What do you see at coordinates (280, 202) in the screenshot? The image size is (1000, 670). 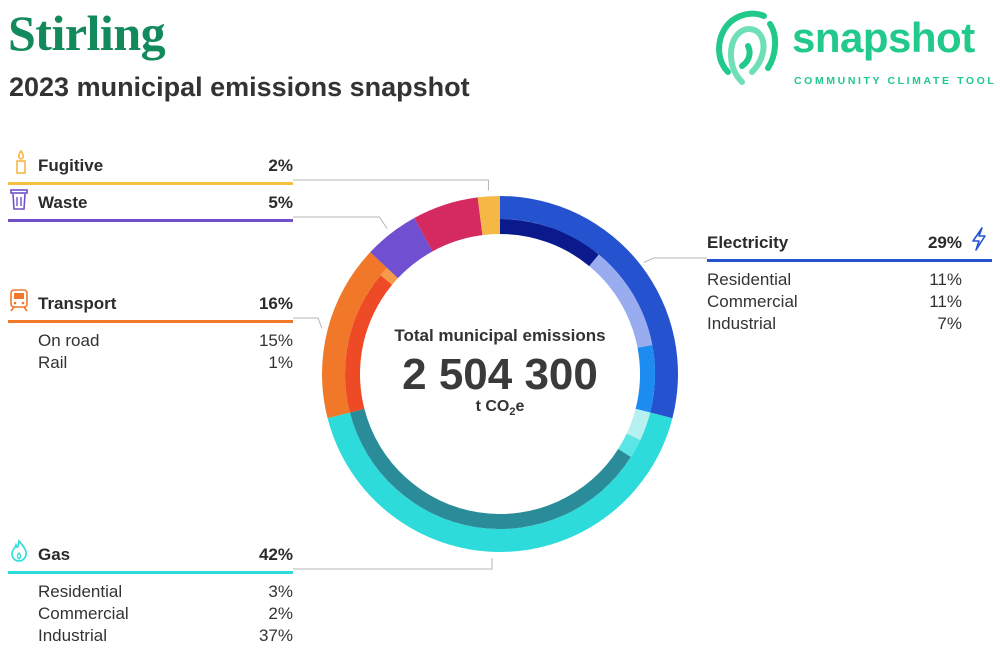 I see `legend-waste-pct: 5%` at bounding box center [280, 202].